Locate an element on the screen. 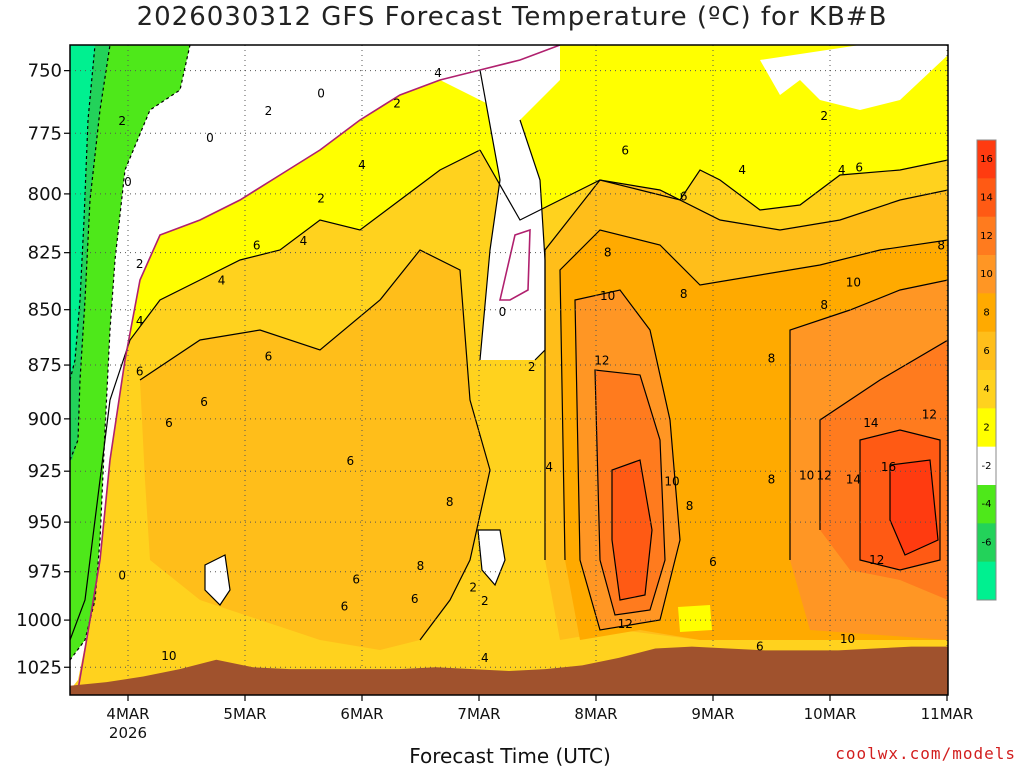 The width and height of the screenshot is (1024, 768). y-axis: 750 775 800 825 850 875 900 925 950 975 1000 1025 is located at coordinates (43, 369).